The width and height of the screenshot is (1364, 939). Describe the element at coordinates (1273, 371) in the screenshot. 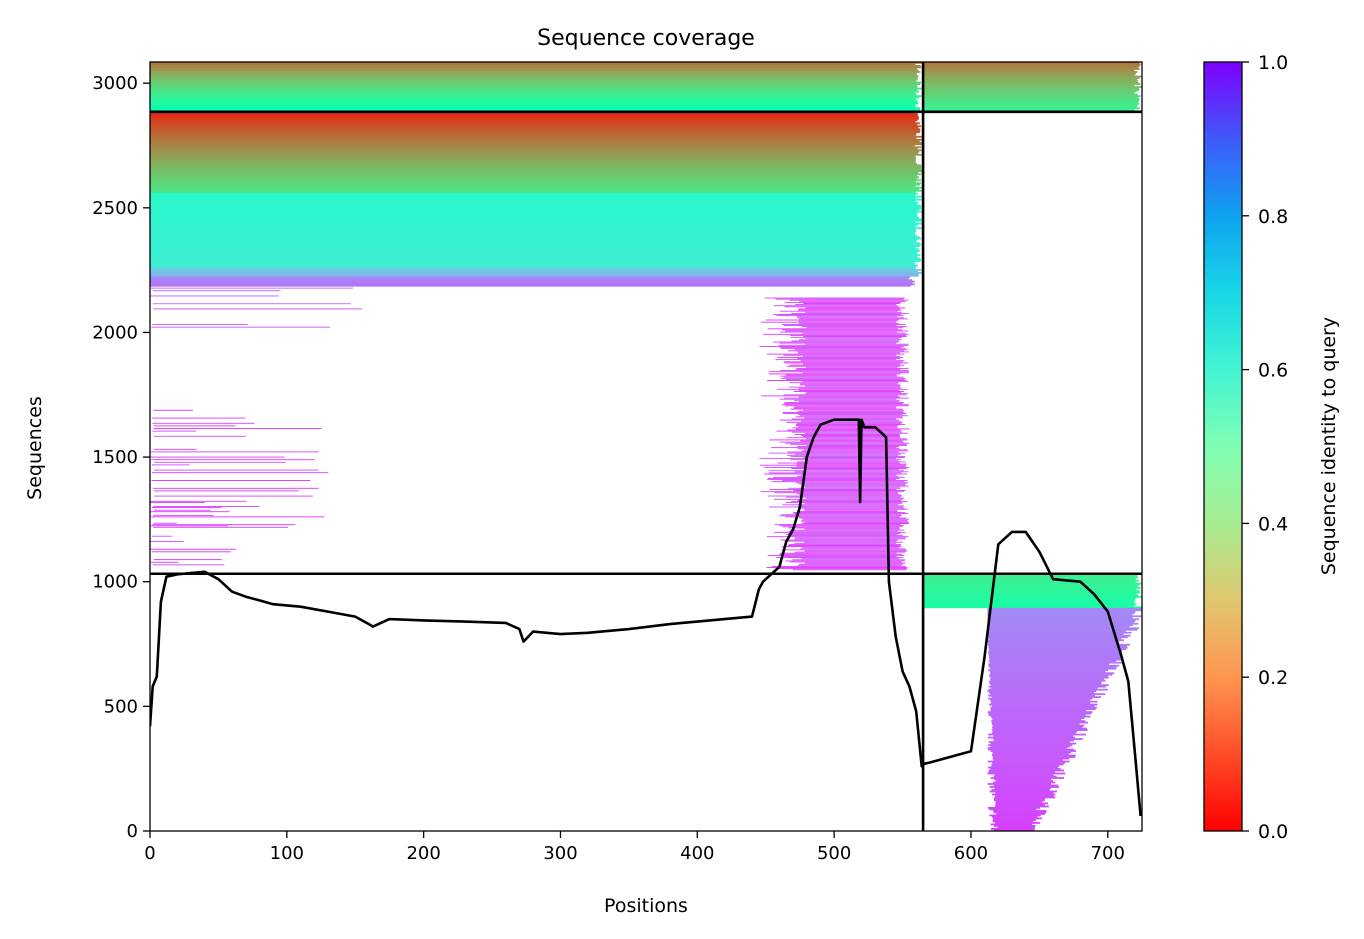

I see `colorbar-tick-label: 0.6` at that location.